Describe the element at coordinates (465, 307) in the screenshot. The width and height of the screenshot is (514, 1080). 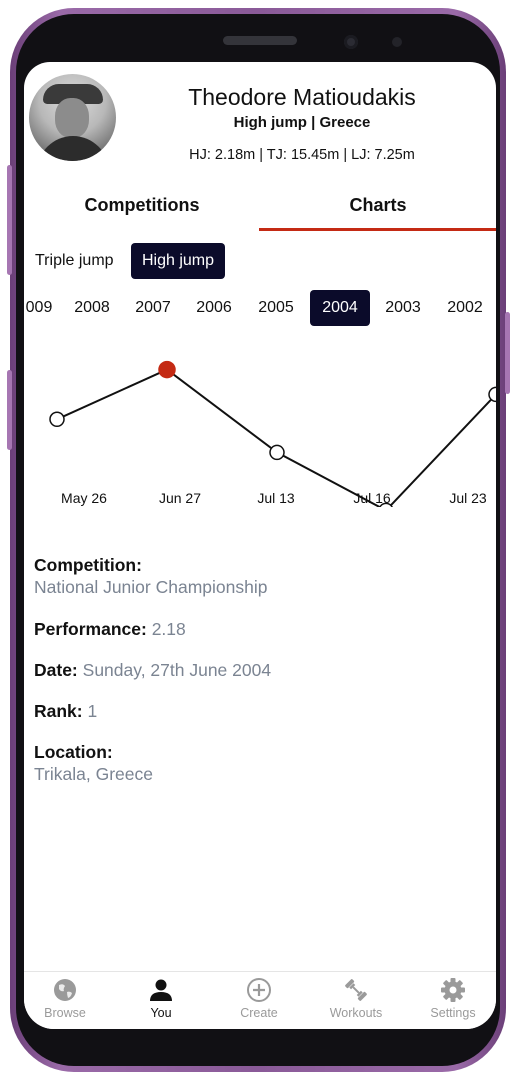
I see `year-item: 2002` at that location.